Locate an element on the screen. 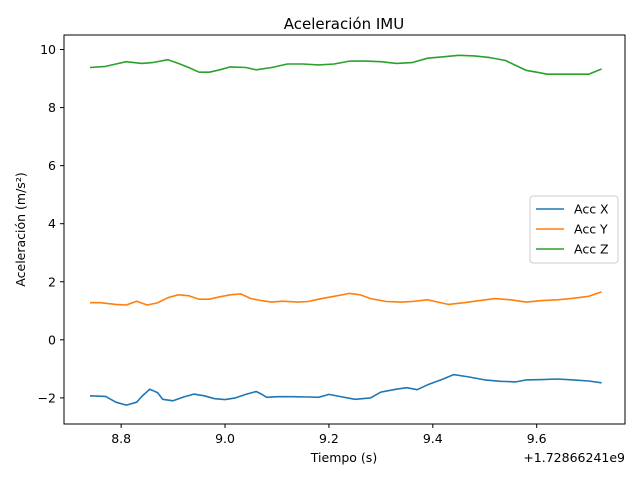  x-tick-label: 9.0 is located at coordinates (225, 438).